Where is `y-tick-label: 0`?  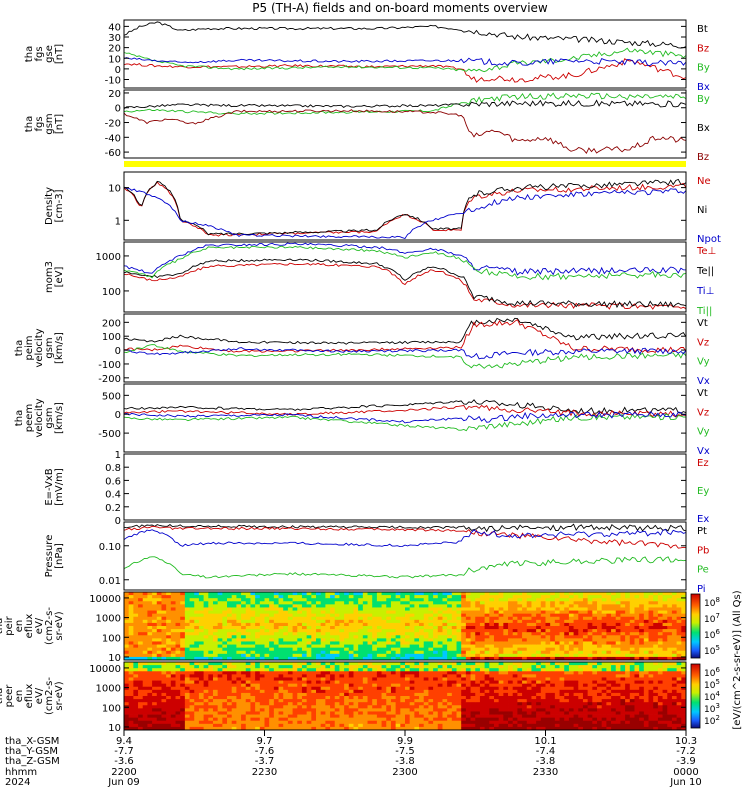
y-tick-label: 0 is located at coordinates (118, 415).